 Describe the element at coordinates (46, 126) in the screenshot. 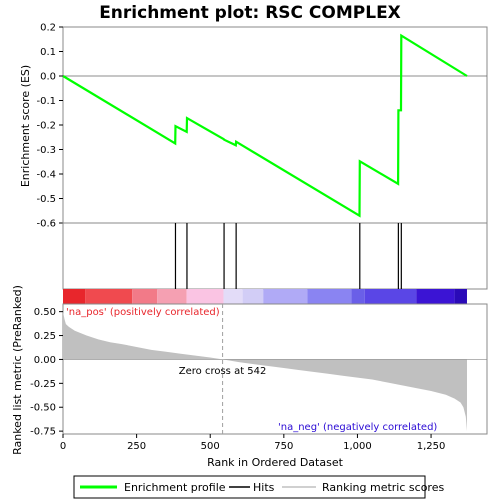

I see `es-y-tick-label: -0.2` at that location.